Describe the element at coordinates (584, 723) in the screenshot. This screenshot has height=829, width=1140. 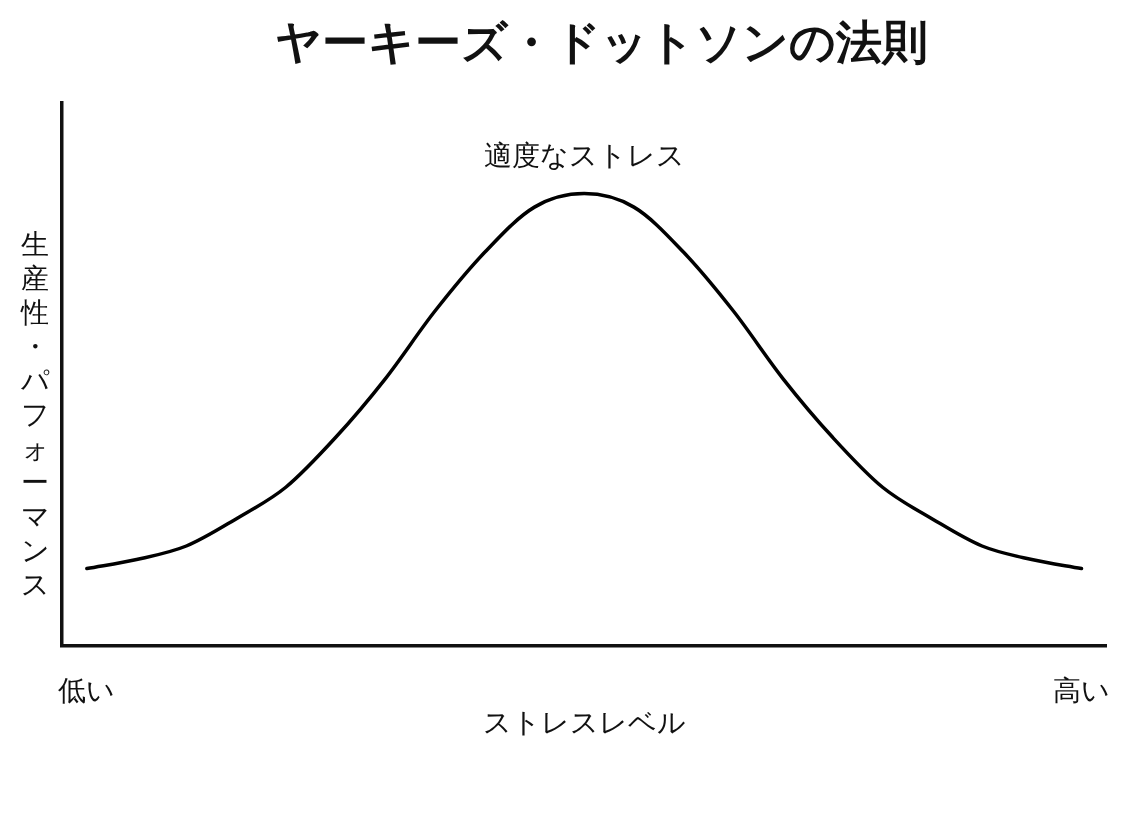
I see `x-axis-title: ストレスレベル` at that location.